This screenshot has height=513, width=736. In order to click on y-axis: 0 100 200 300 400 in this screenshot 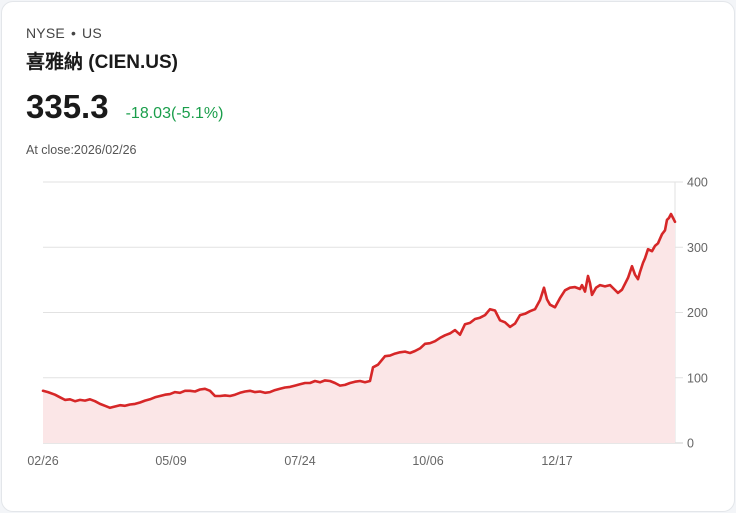, I will do `click(697, 313)`.